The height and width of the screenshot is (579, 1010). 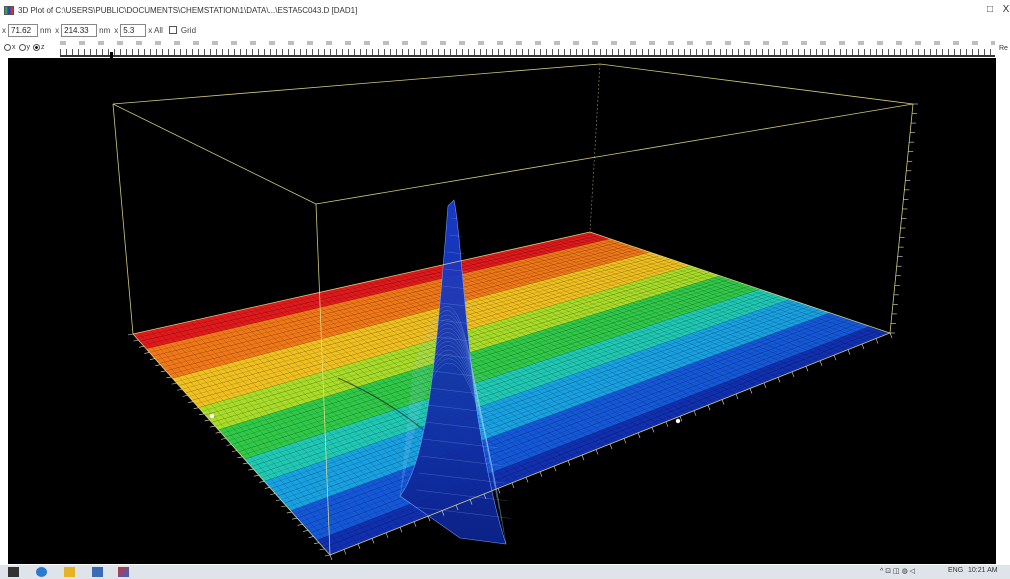 I want to click on tray-clock: 10:21 AM, so click(x=983, y=570).